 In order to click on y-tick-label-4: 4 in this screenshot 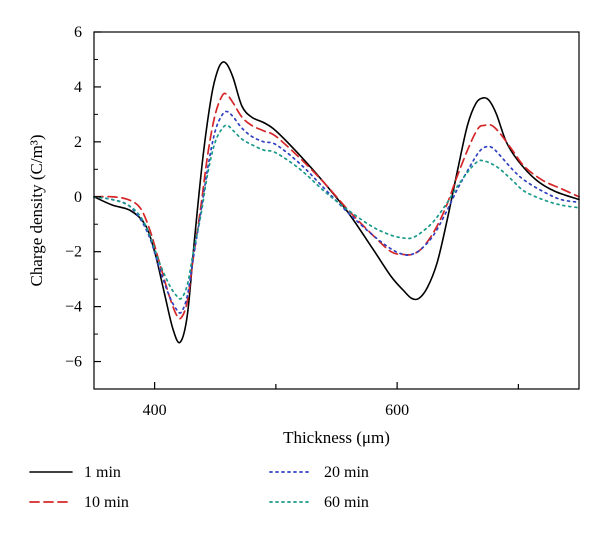, I will do `click(78, 87)`.